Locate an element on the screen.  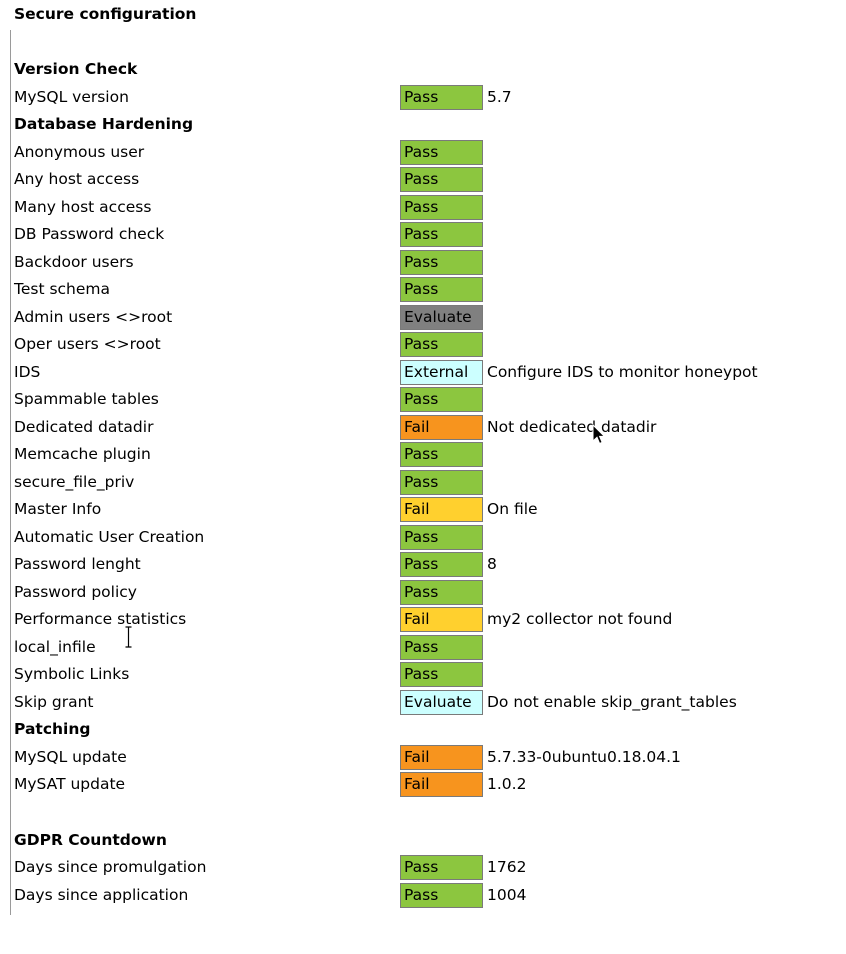
check-row: MySQL update Fail 5.7.33-0ubuntu0.18.04.1 is located at coordinates (423, 758).